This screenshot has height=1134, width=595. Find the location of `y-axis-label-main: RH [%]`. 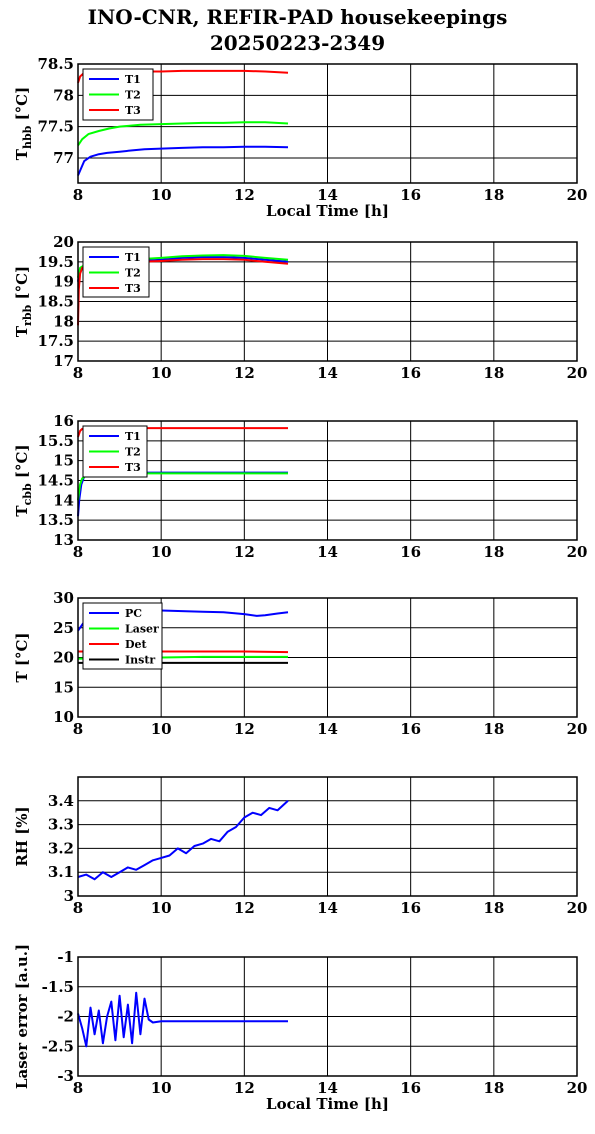

y-axis-label-main: RH [%] is located at coordinates (22, 836).